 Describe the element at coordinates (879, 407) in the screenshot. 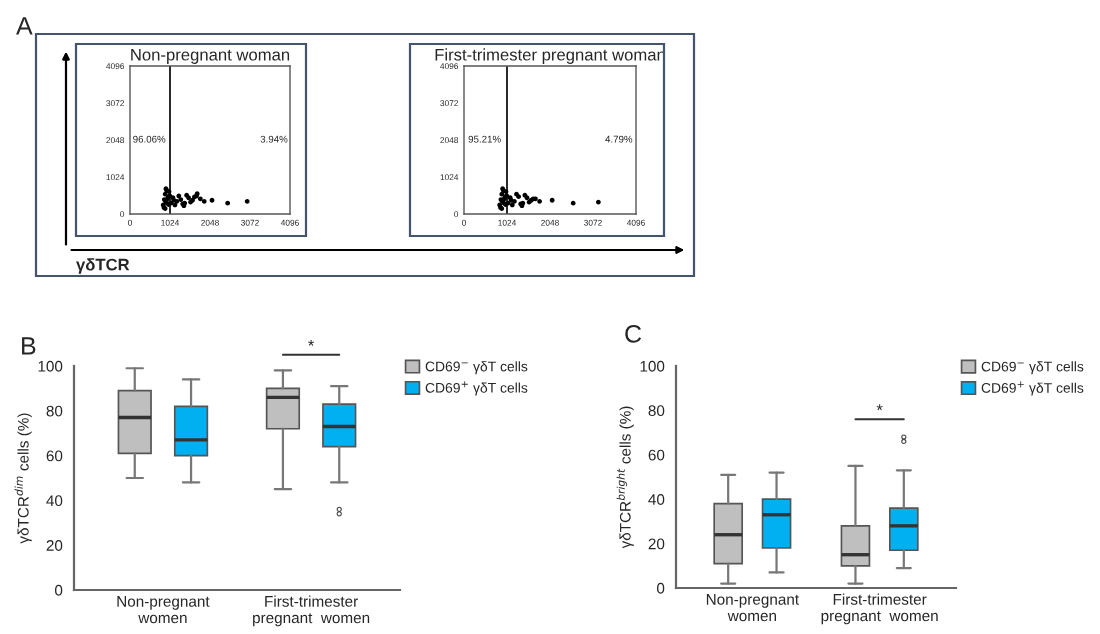

I see `annotation: *` at that location.